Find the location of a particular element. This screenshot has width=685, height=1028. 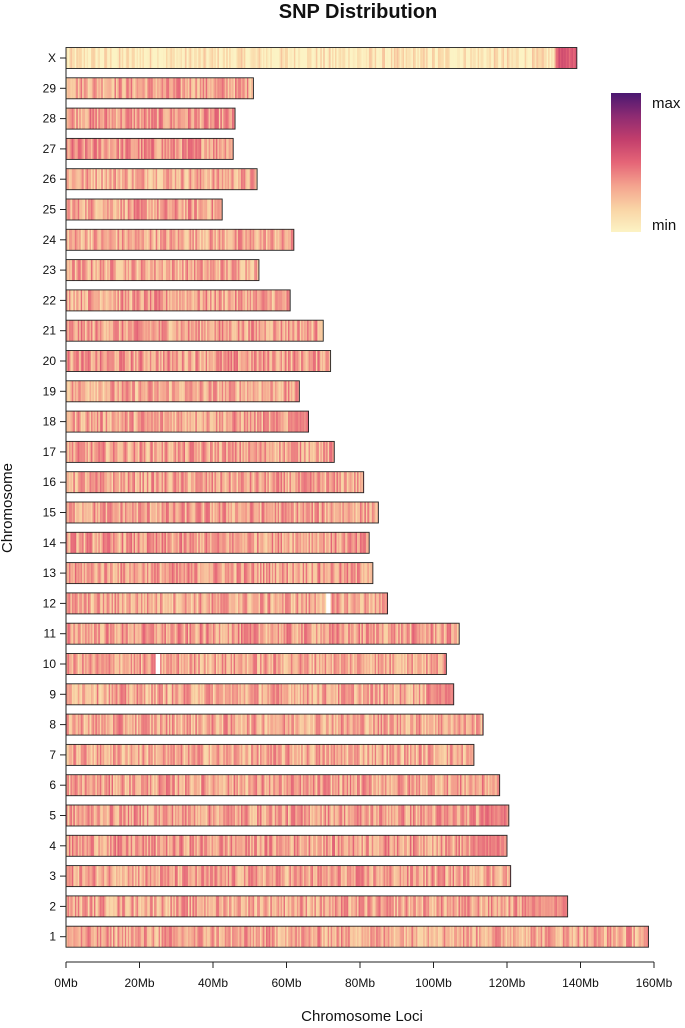

x-tick-label: 120Mb is located at coordinates (507, 983).